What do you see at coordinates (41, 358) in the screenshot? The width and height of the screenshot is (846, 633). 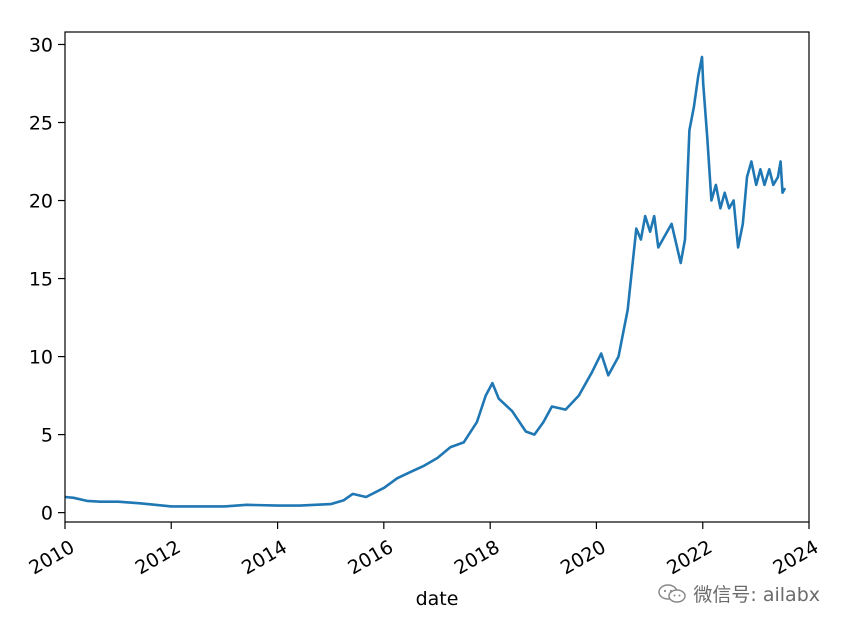 I see `y-tick-label-2: 10` at bounding box center [41, 358].